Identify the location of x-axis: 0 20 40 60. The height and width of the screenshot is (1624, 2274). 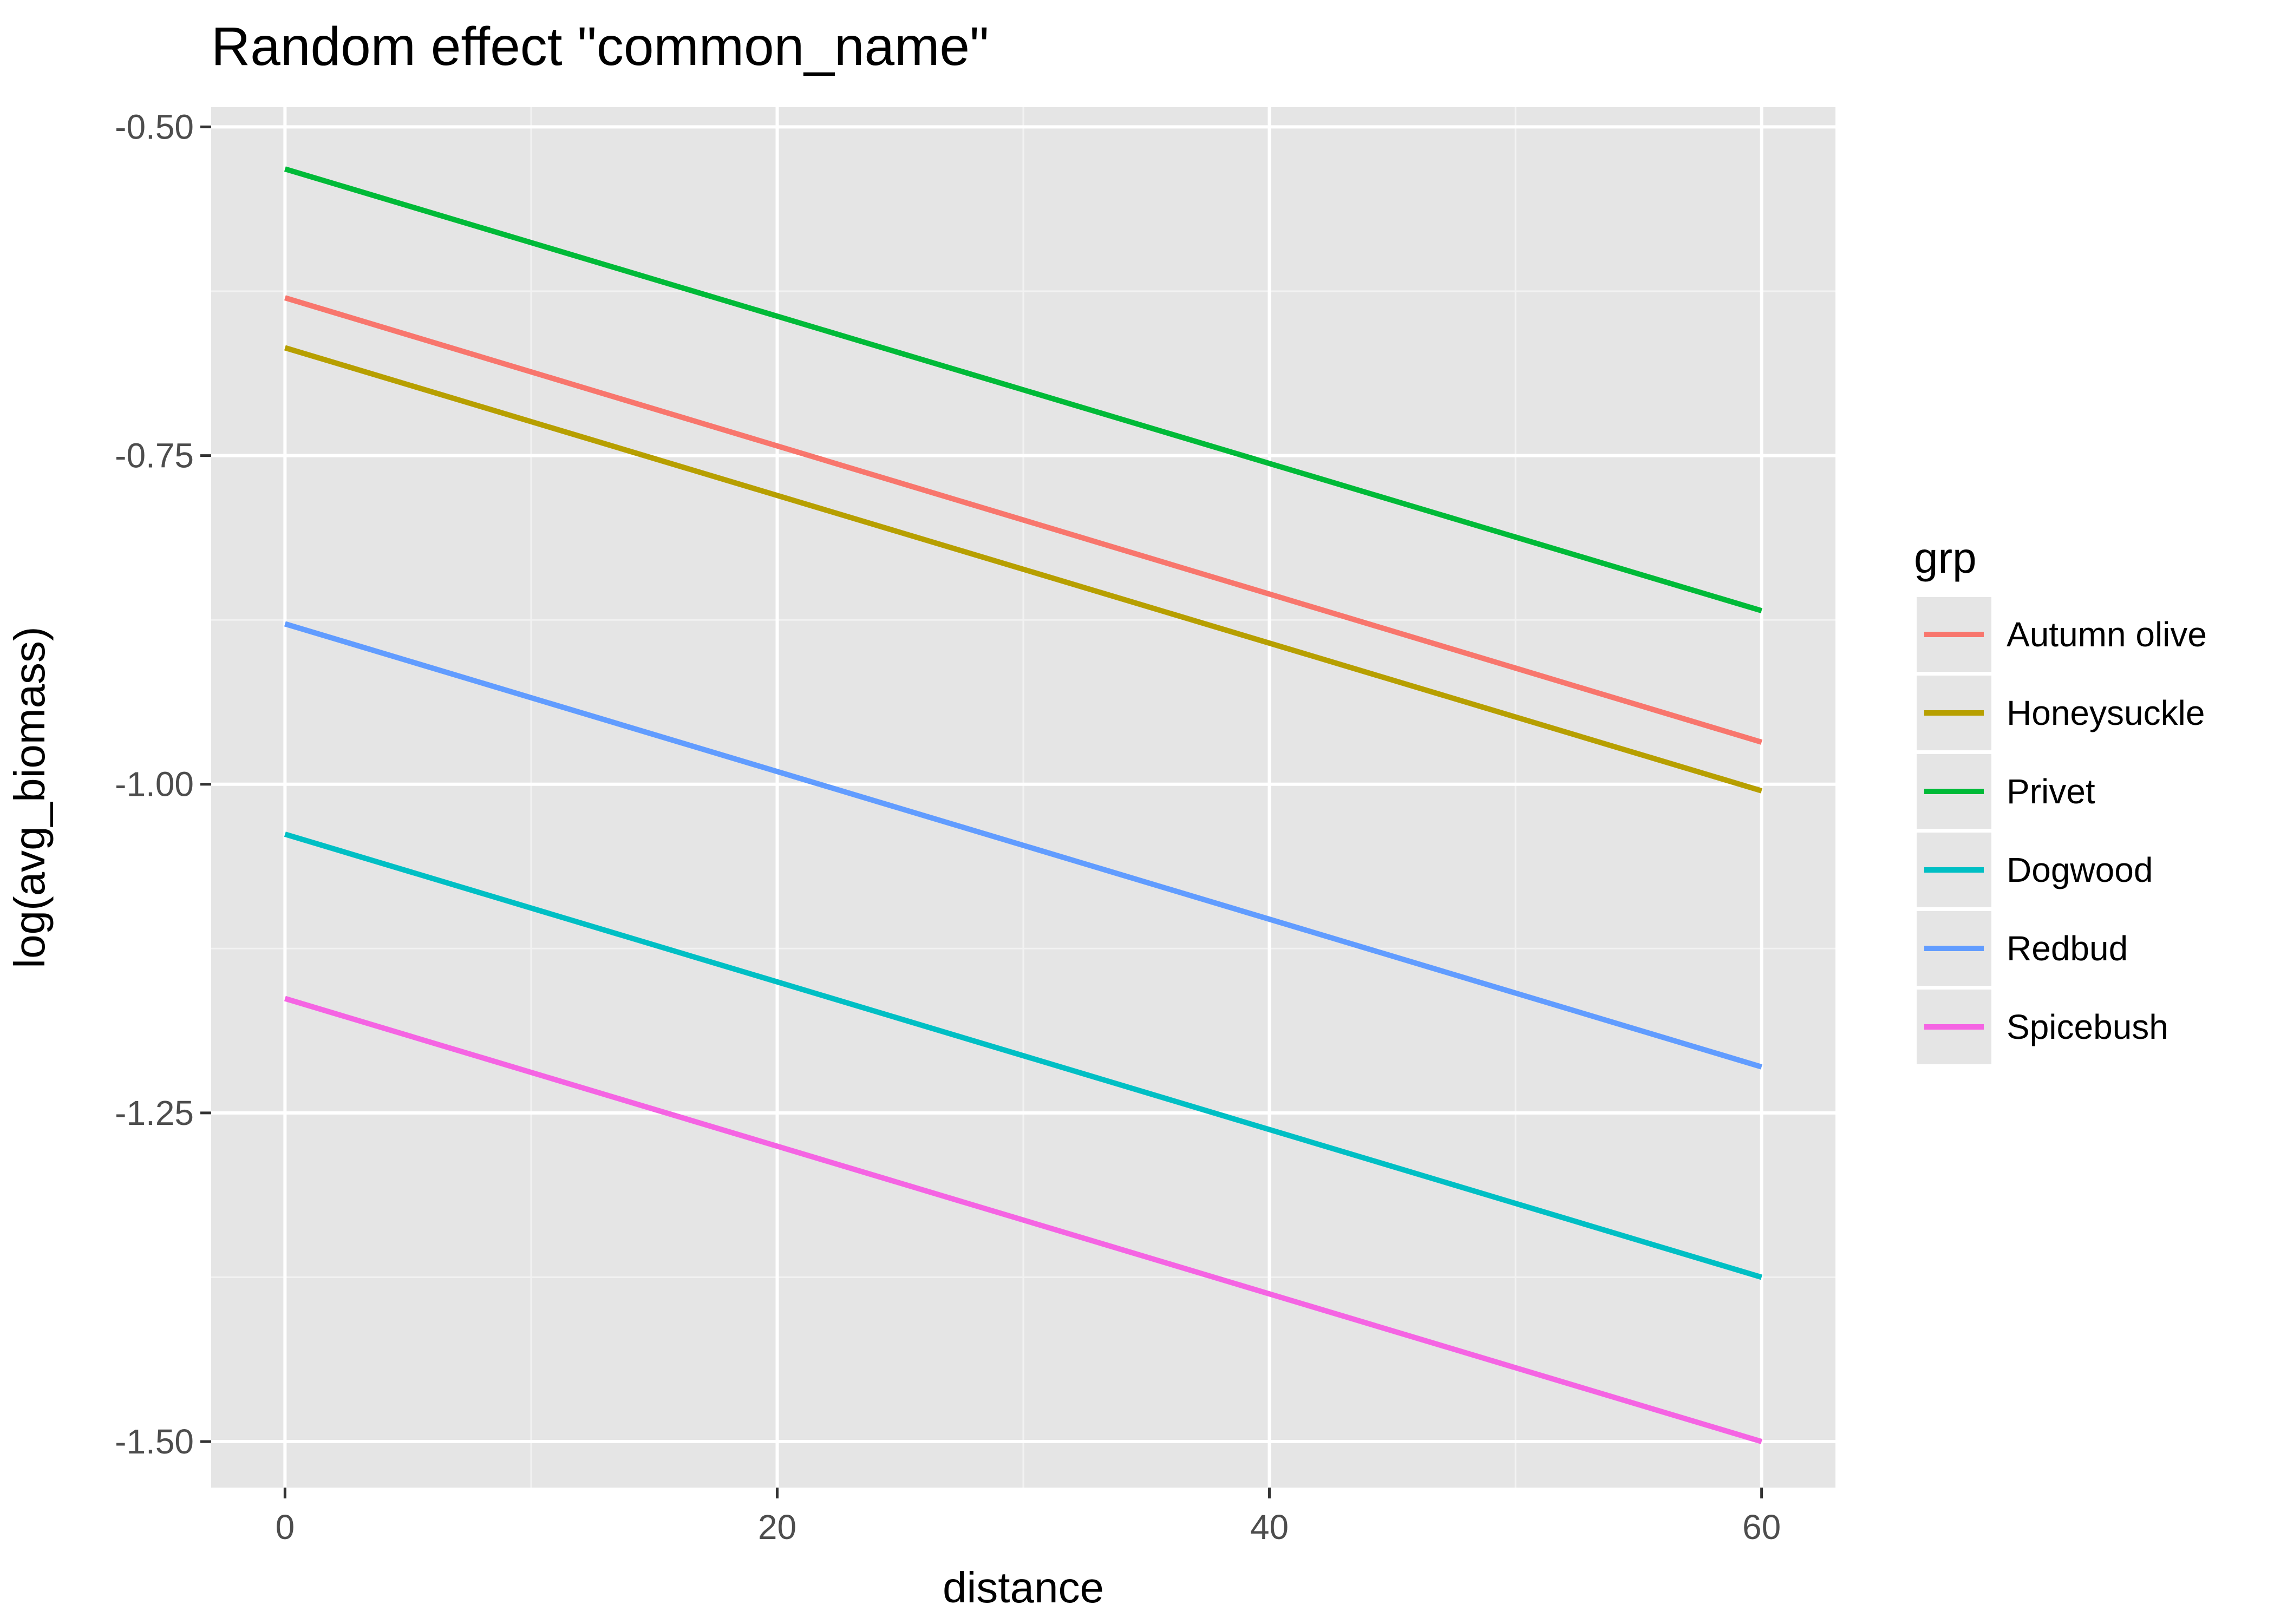
(1029, 1518).